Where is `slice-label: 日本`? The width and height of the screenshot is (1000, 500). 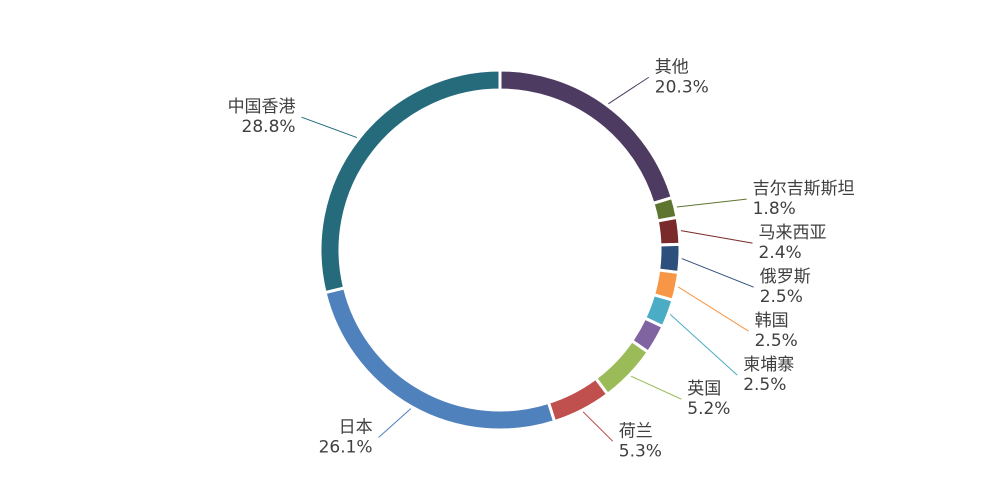 slice-label: 日本 is located at coordinates (356, 427).